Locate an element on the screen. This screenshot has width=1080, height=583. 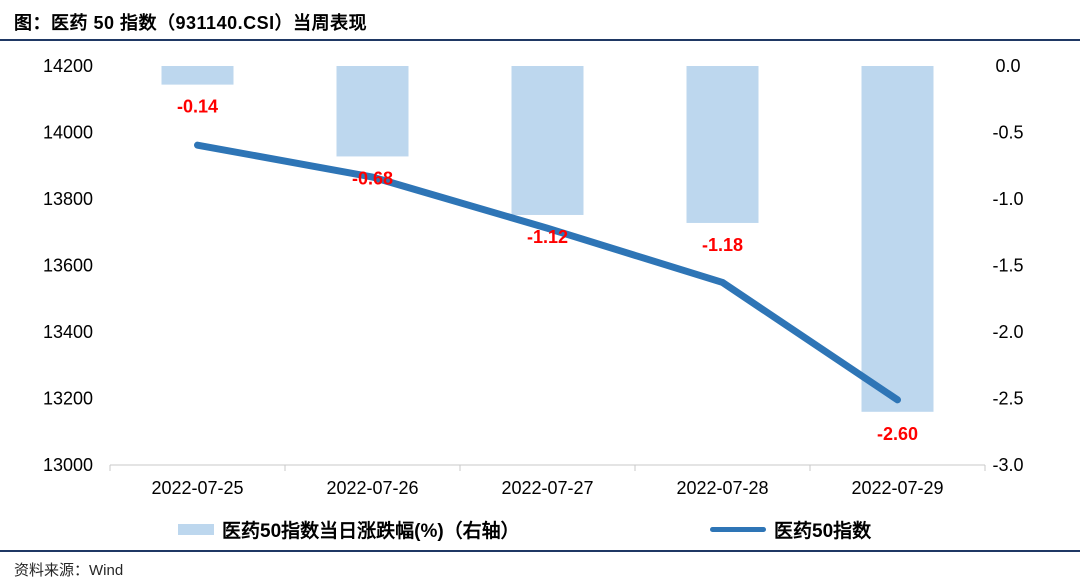
bottom-divider is located at coordinates (540, 551).